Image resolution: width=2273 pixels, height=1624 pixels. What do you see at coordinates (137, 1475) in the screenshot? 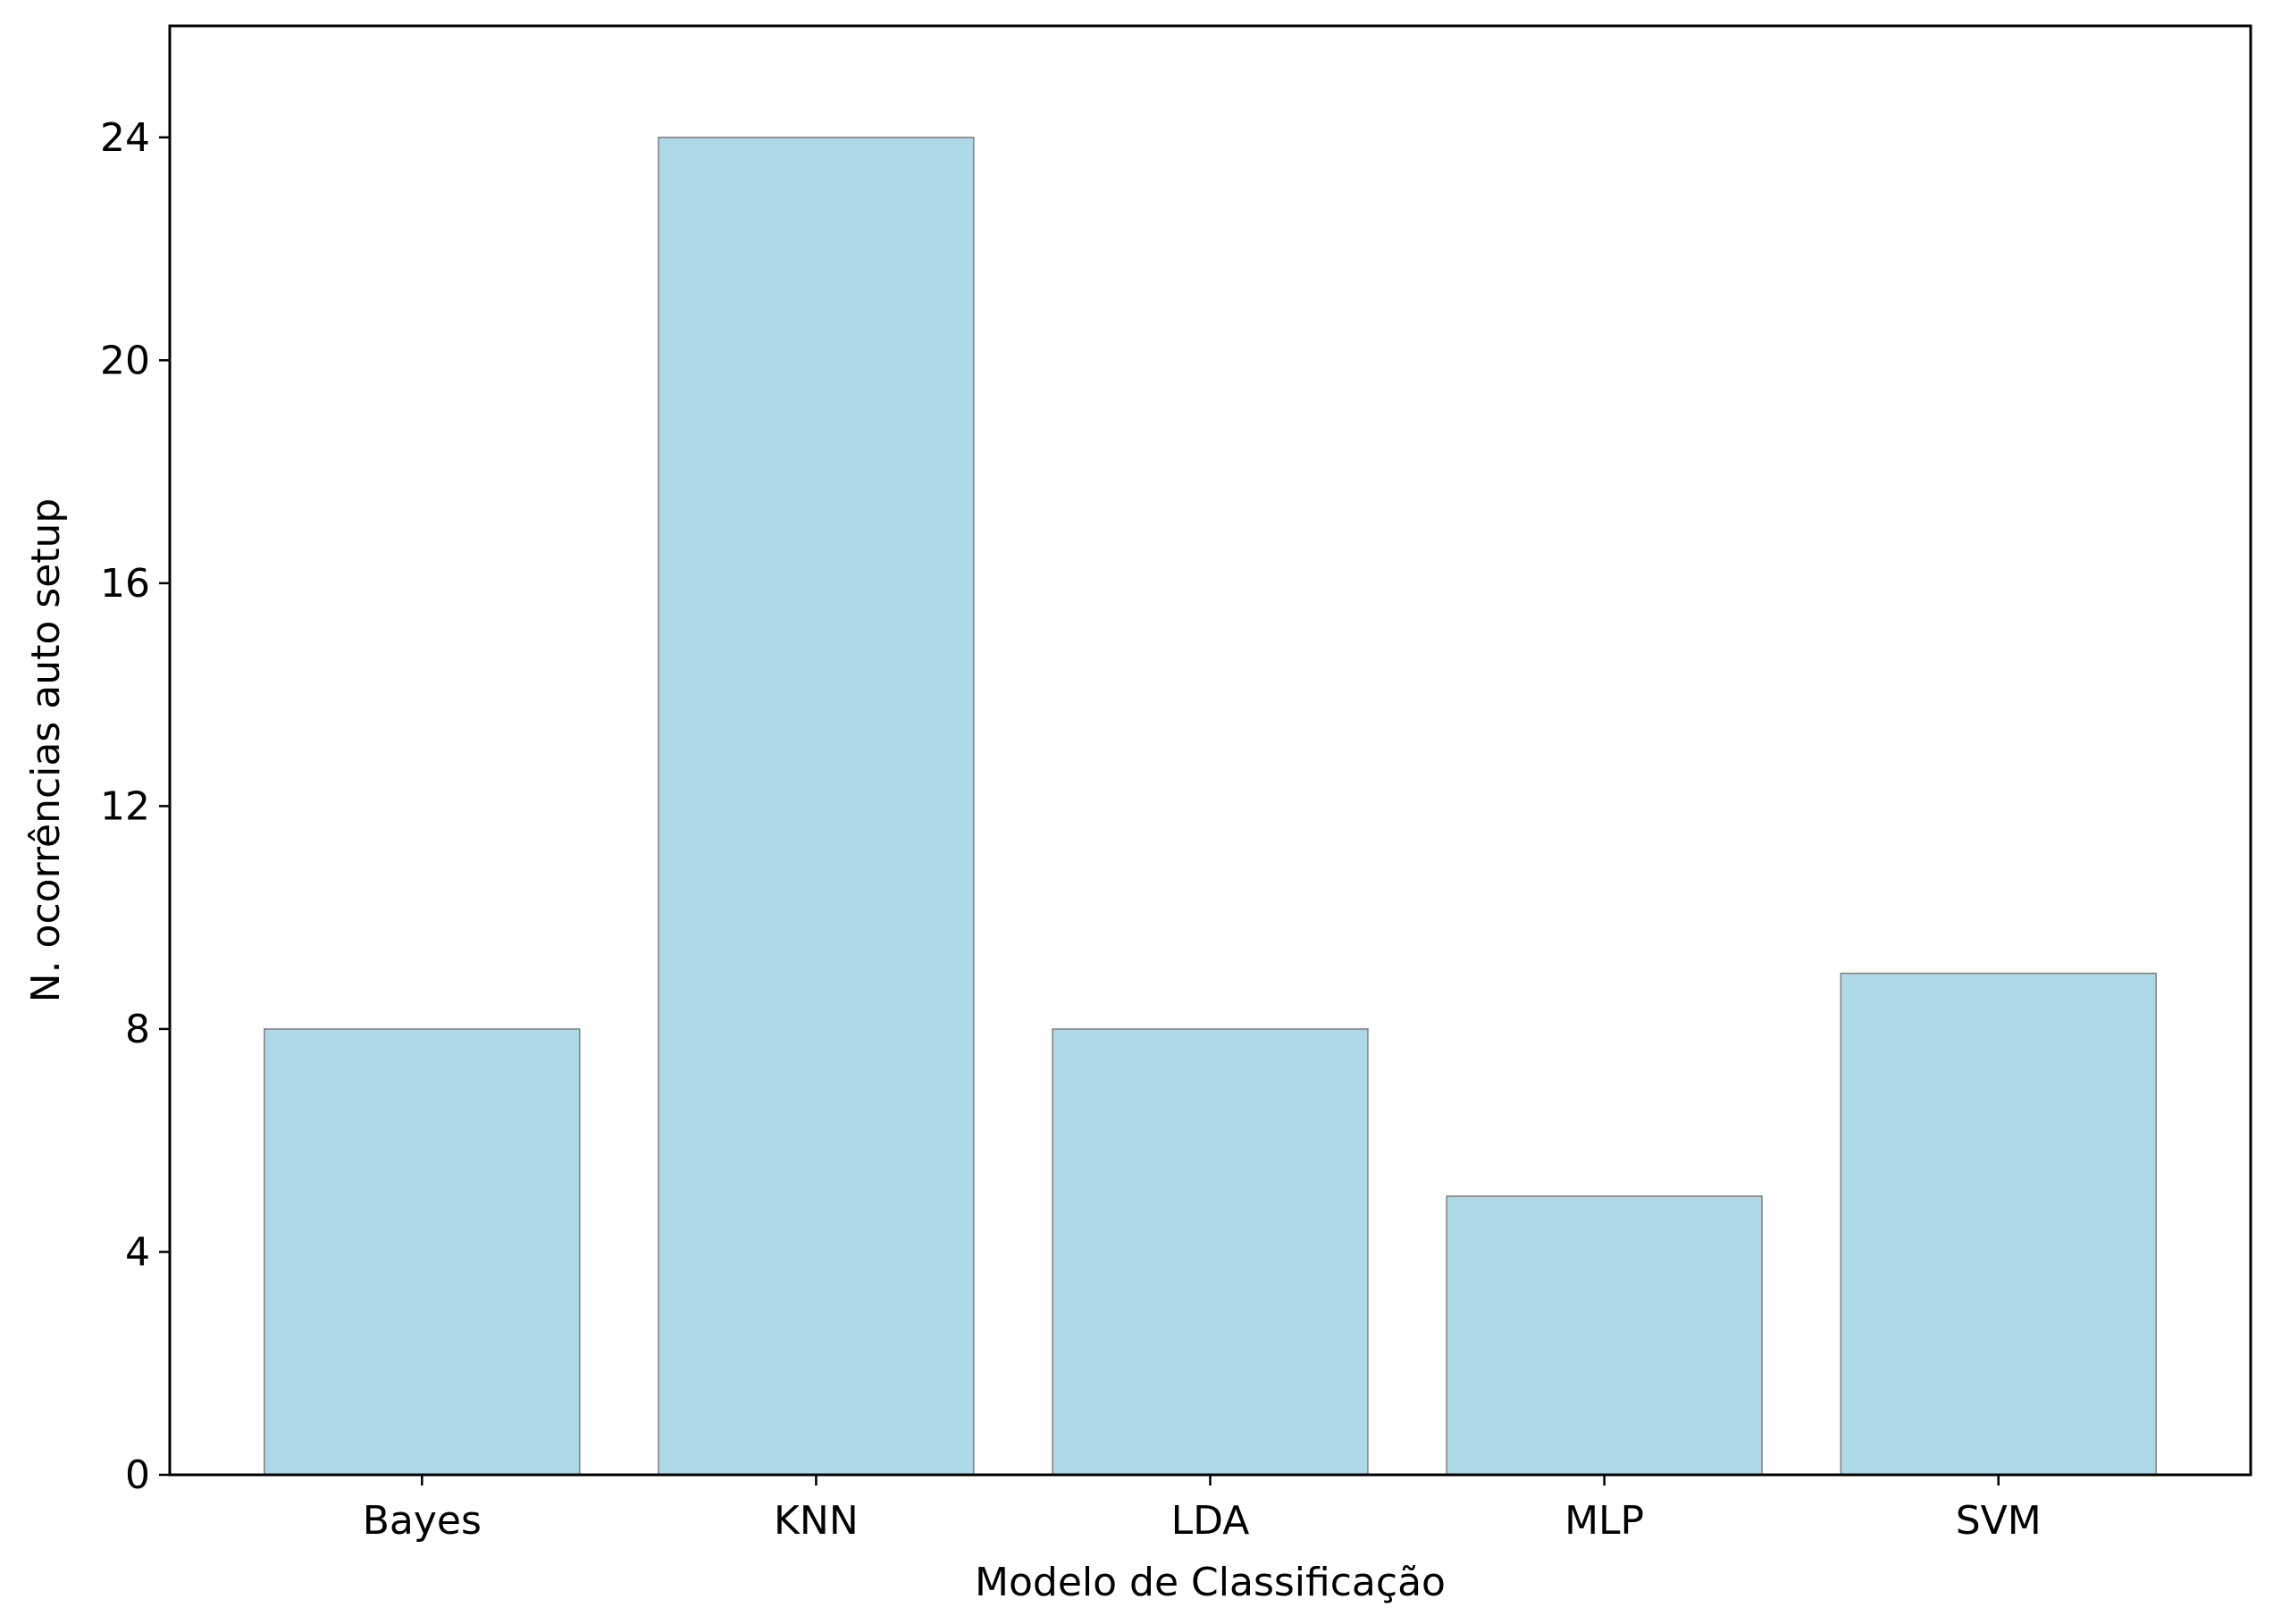
I see `y-tick-label: 0` at bounding box center [137, 1475].